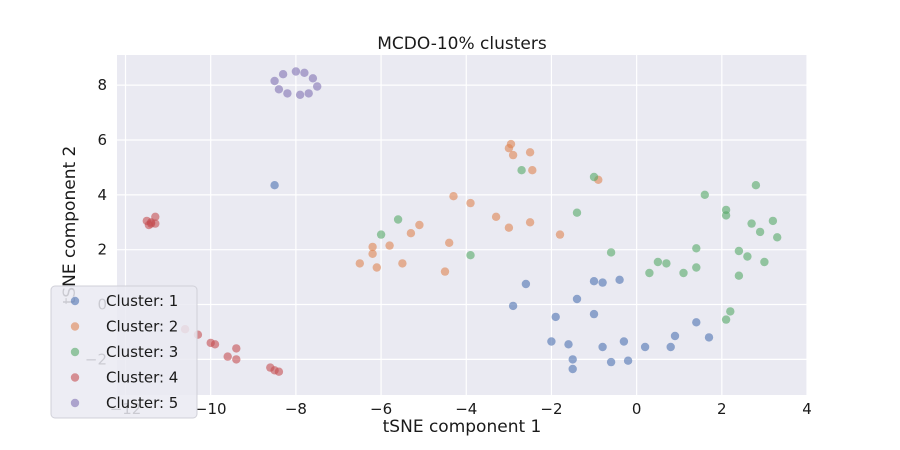 This screenshot has width=900, height=450. I want to click on x-tick-label: 4, so click(807, 409).